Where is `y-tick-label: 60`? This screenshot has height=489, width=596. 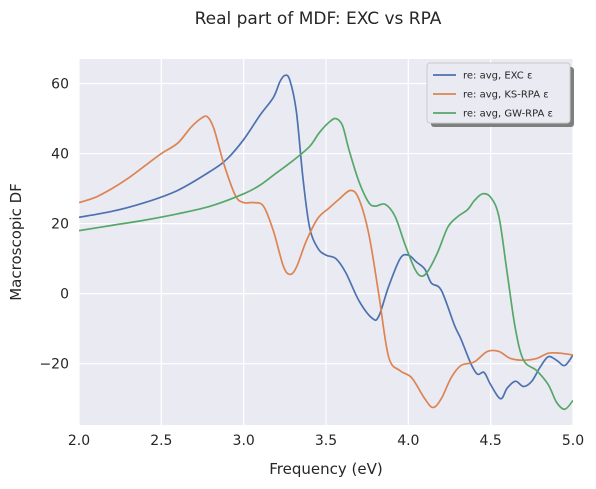
y-tick-label: 60 is located at coordinates (60, 85).